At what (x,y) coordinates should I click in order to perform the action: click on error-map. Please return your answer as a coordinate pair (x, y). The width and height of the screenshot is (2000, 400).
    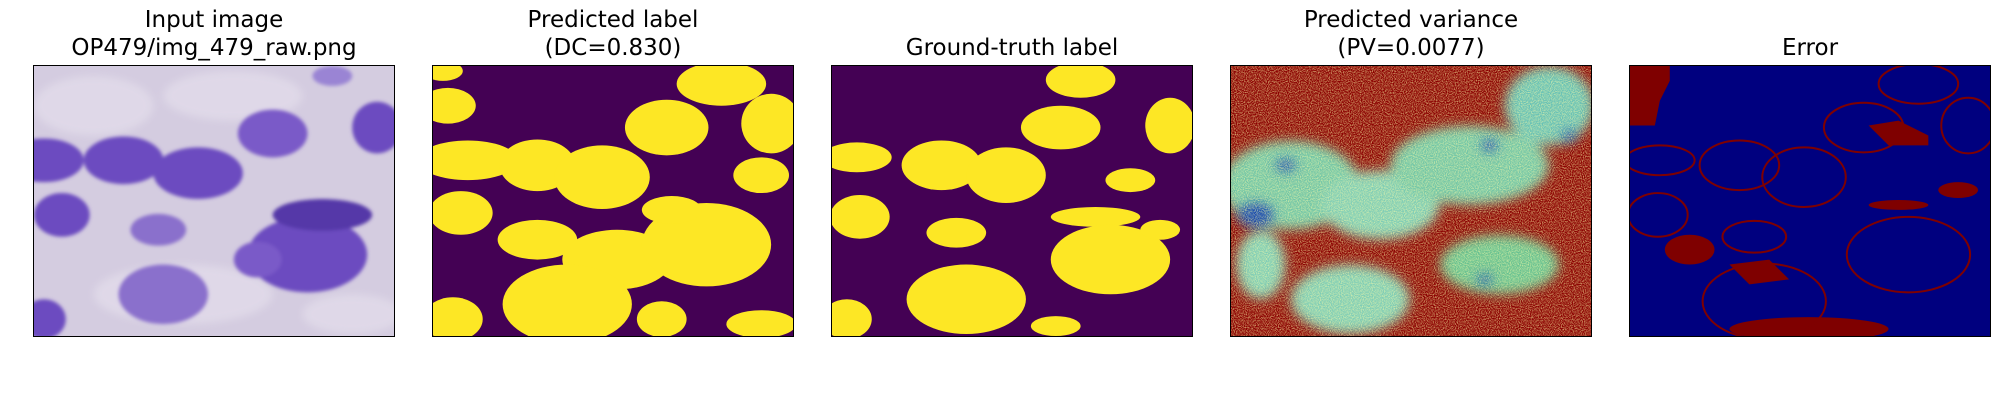
    Looking at the image, I should click on (1810, 201).